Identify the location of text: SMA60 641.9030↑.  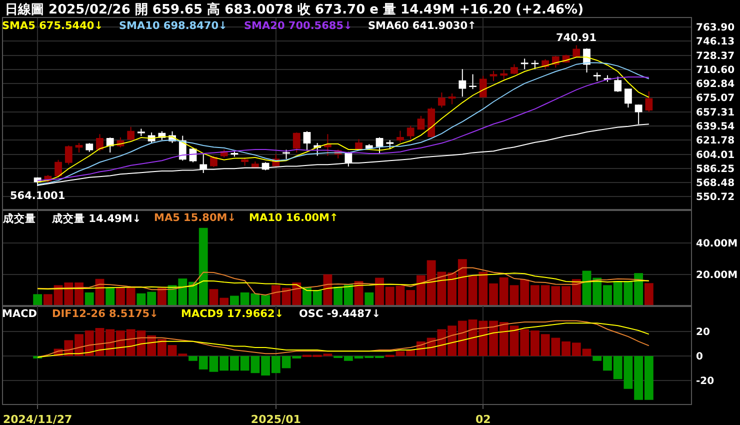
(422, 26).